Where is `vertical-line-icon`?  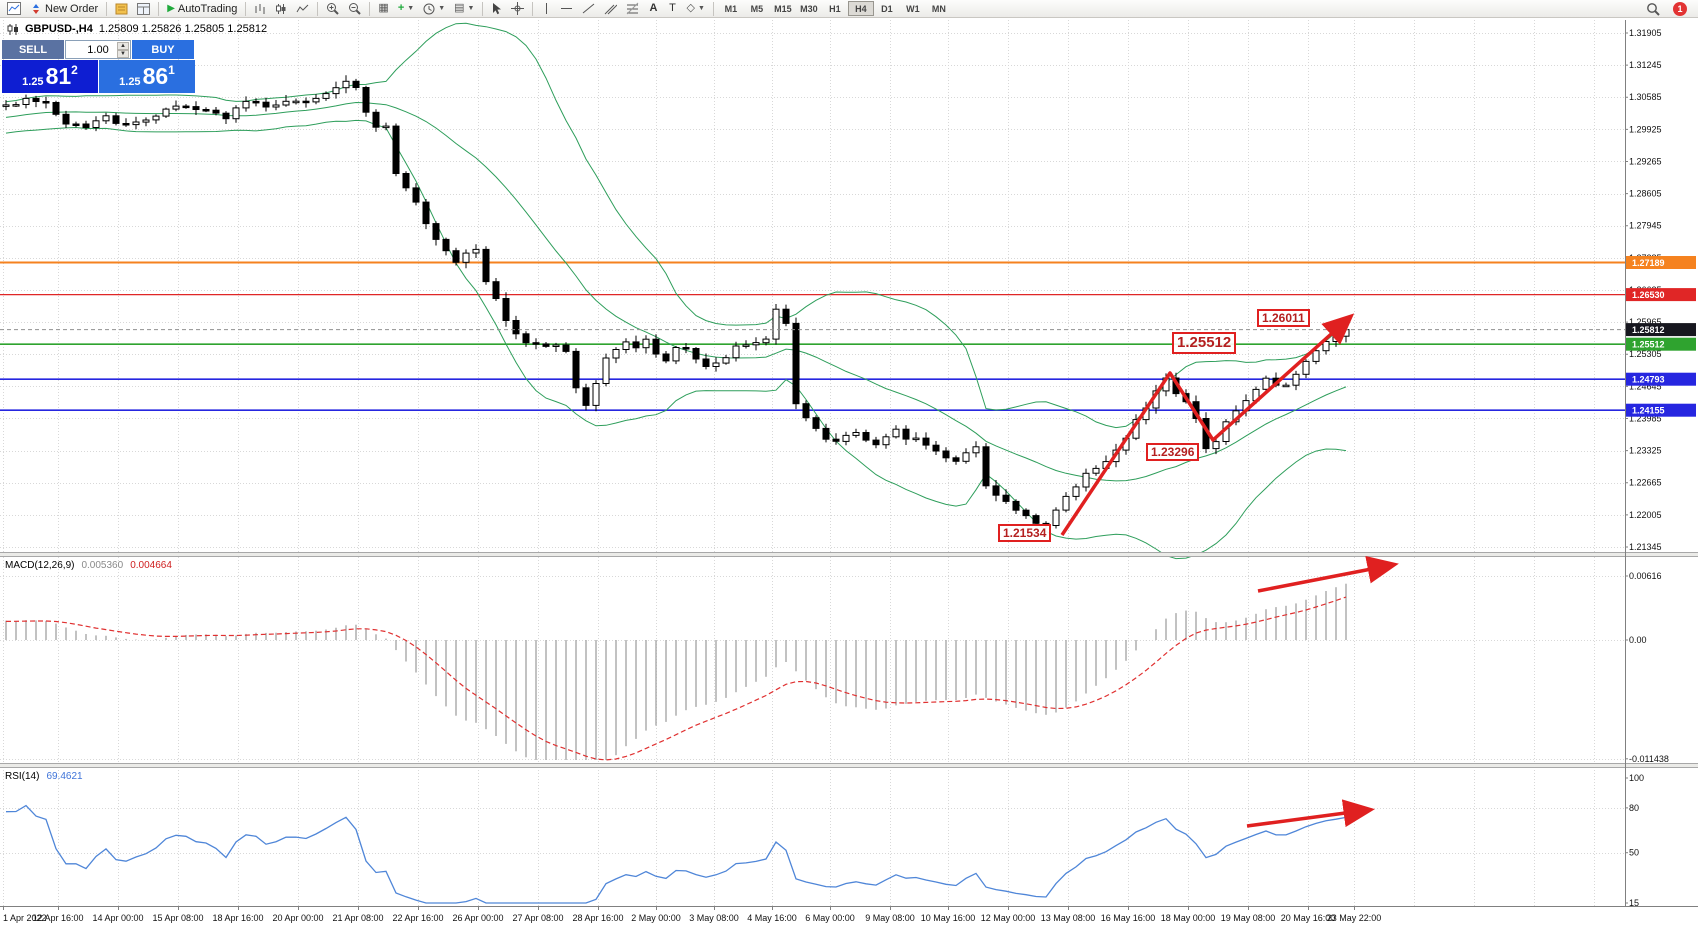
vertical-line-icon is located at coordinates (546, 8).